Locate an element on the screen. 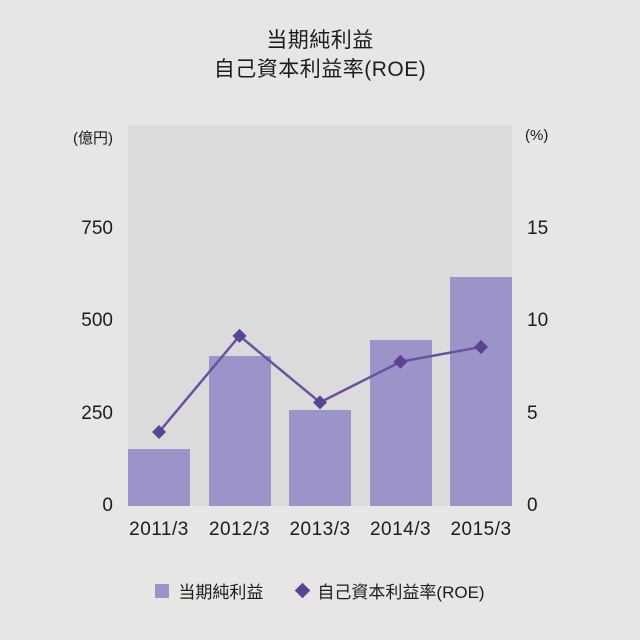 The width and height of the screenshot is (640, 640). chart-title: 当期純利益 自己資本利益率(ROE) is located at coordinates (320, 55).